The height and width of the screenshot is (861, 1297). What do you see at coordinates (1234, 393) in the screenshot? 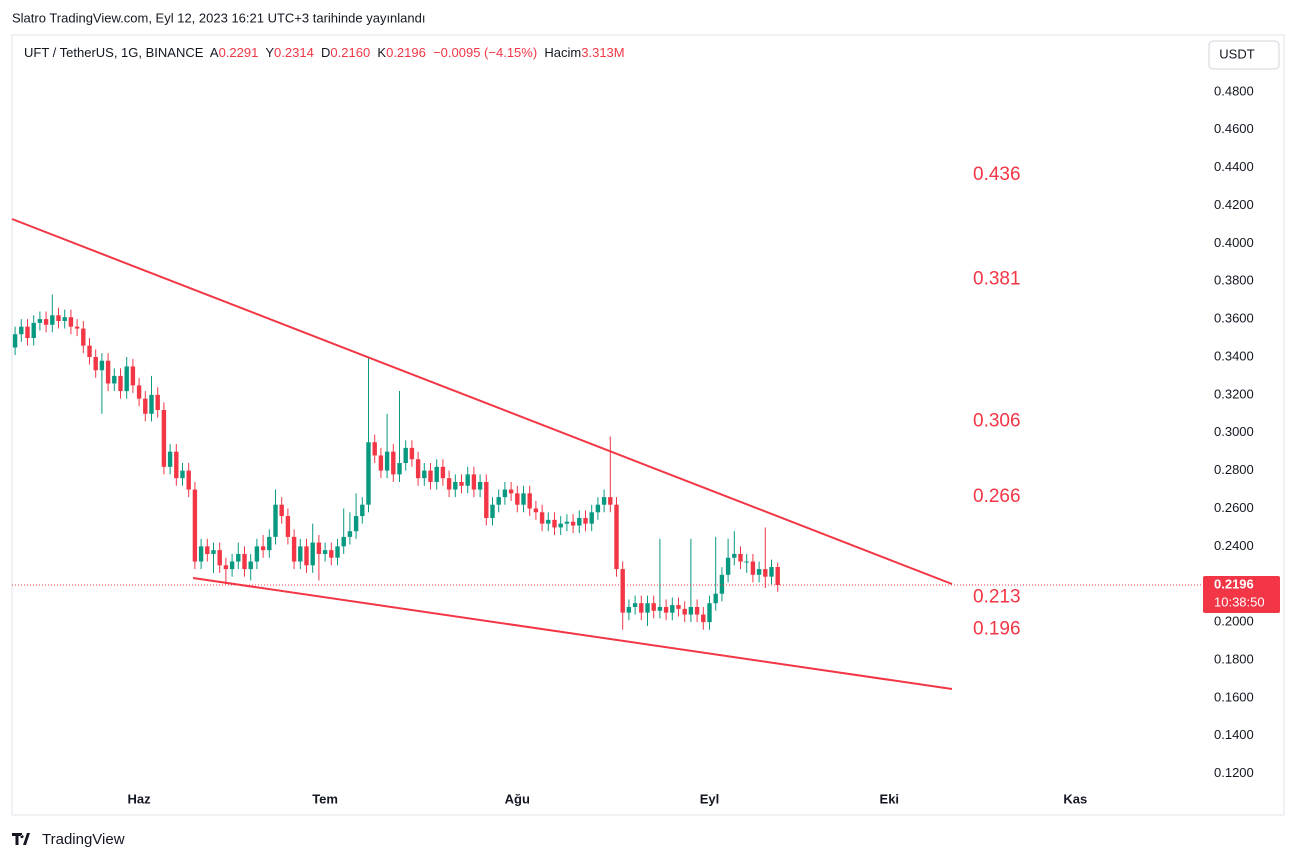
I see `y-tick-label: 0.3200` at bounding box center [1234, 393].